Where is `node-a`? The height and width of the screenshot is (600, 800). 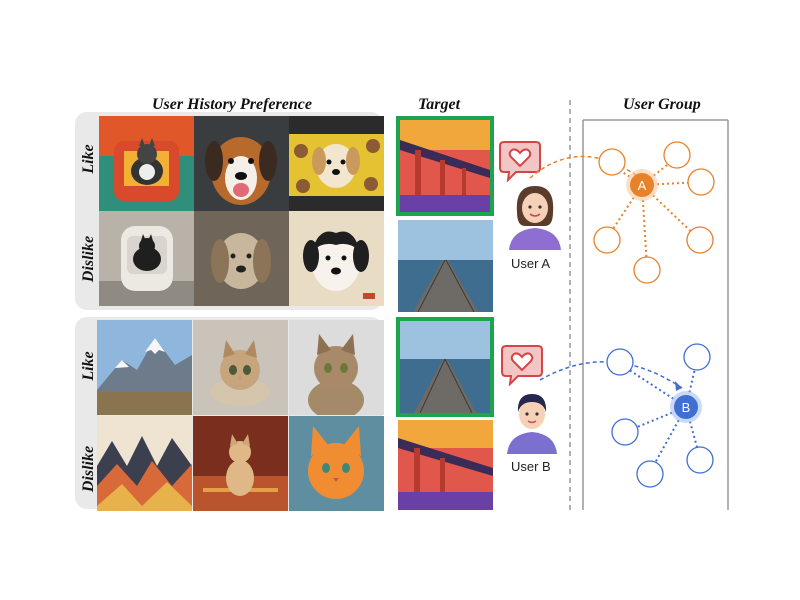
node-a is located at coordinates (642, 185).